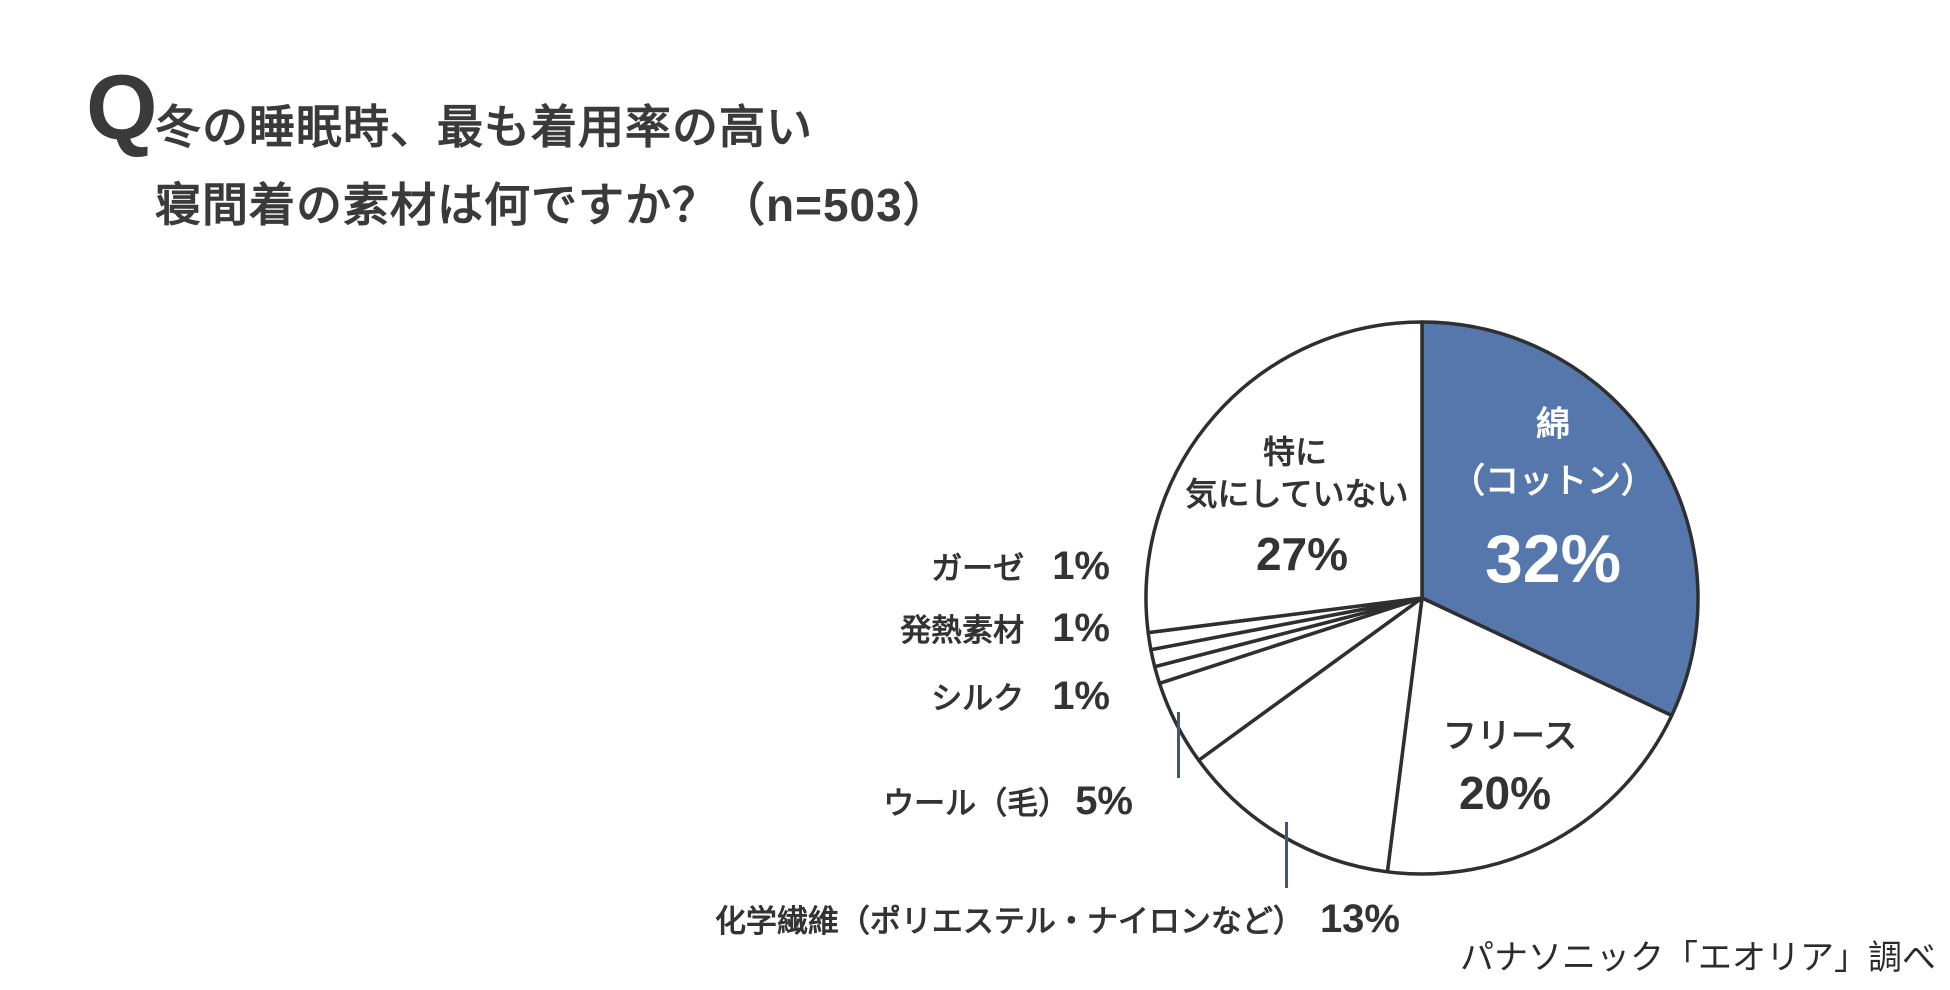 This screenshot has height=990, width=1950. What do you see at coordinates (976, 803) in the screenshot?
I see `slice-label-wool: ウール（毛）` at bounding box center [976, 803].